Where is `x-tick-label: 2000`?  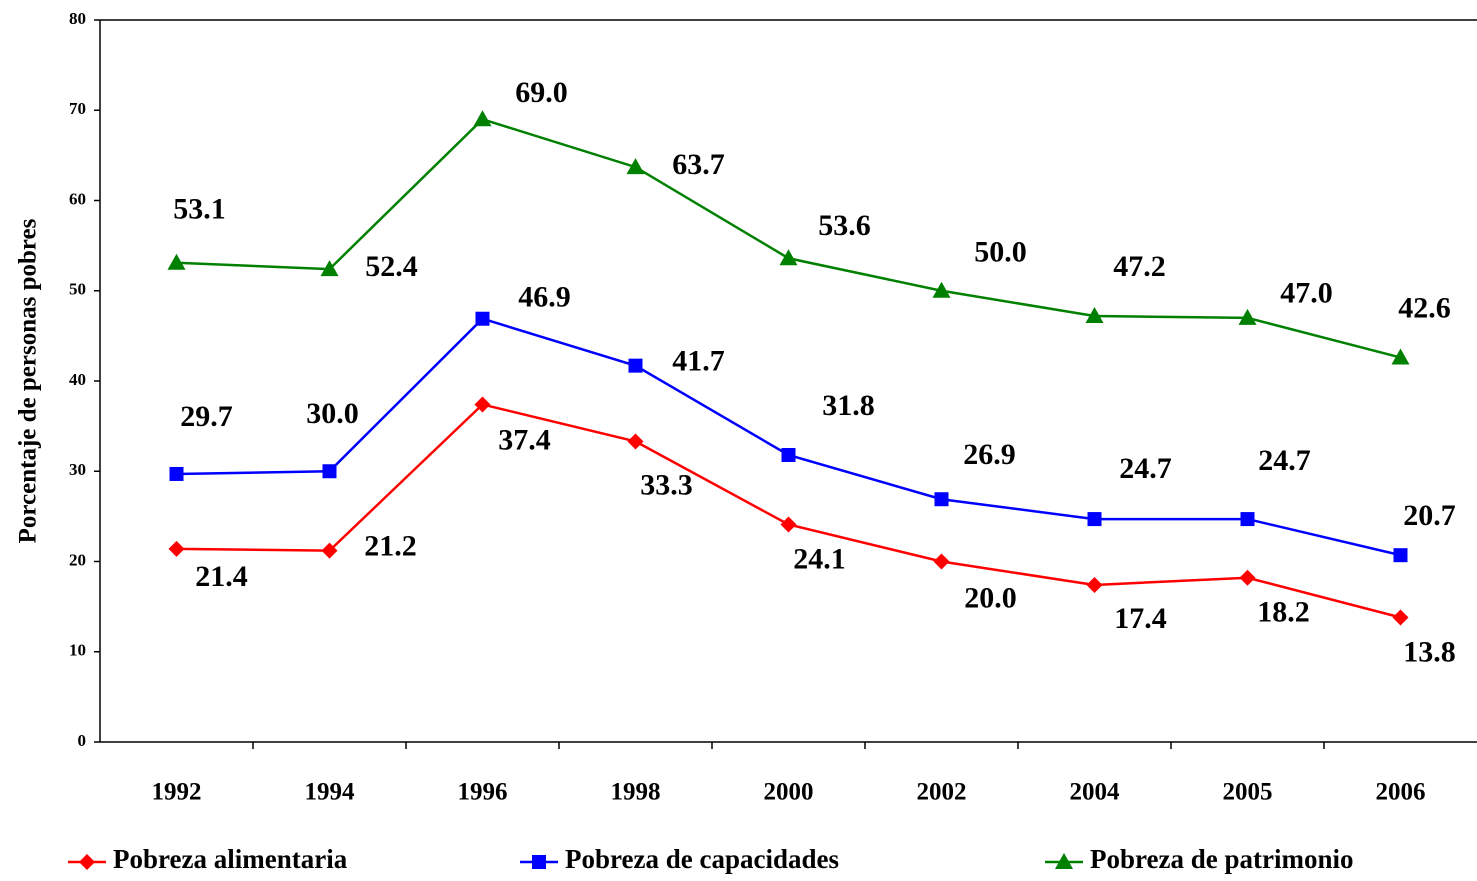
x-tick-label: 2000 is located at coordinates (789, 792).